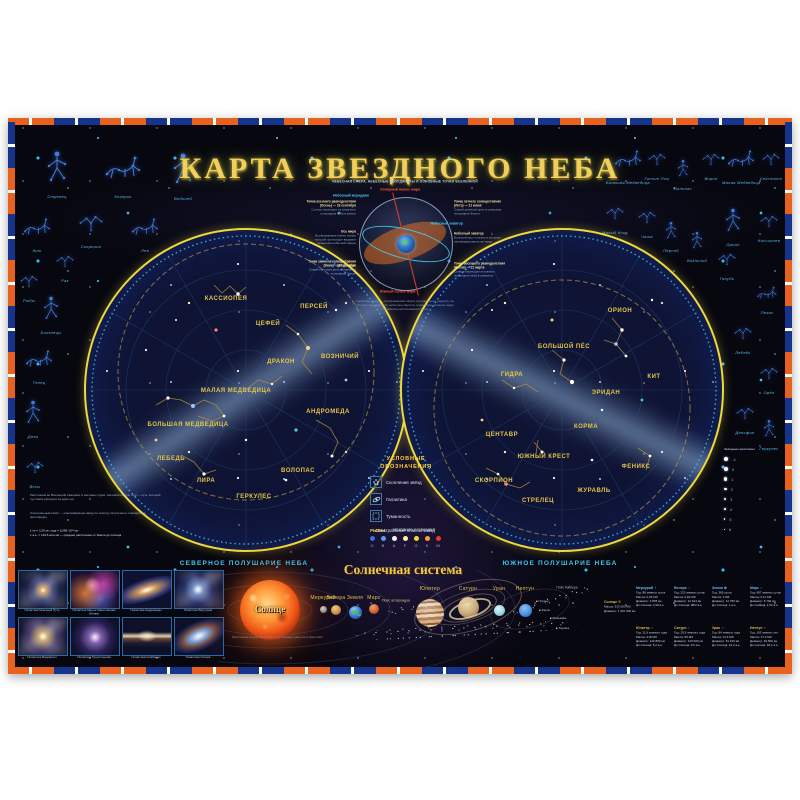 The height and width of the screenshot is (800, 800). Describe the element at coordinates (328, 412) in the screenshot. I see `svg-text: АНДРОМЕДА` at that location.